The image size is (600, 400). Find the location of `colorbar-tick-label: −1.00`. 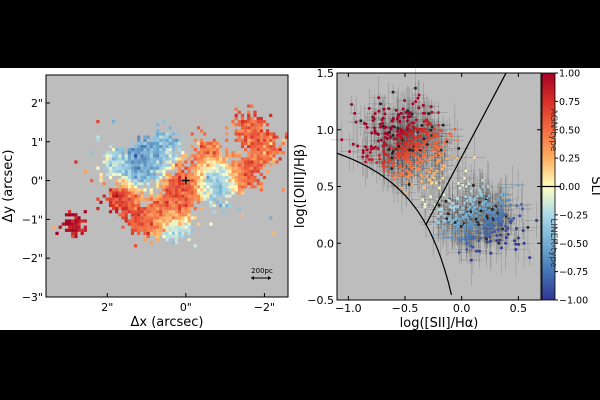

colorbar-tick-label: −1.00 is located at coordinates (573, 301).